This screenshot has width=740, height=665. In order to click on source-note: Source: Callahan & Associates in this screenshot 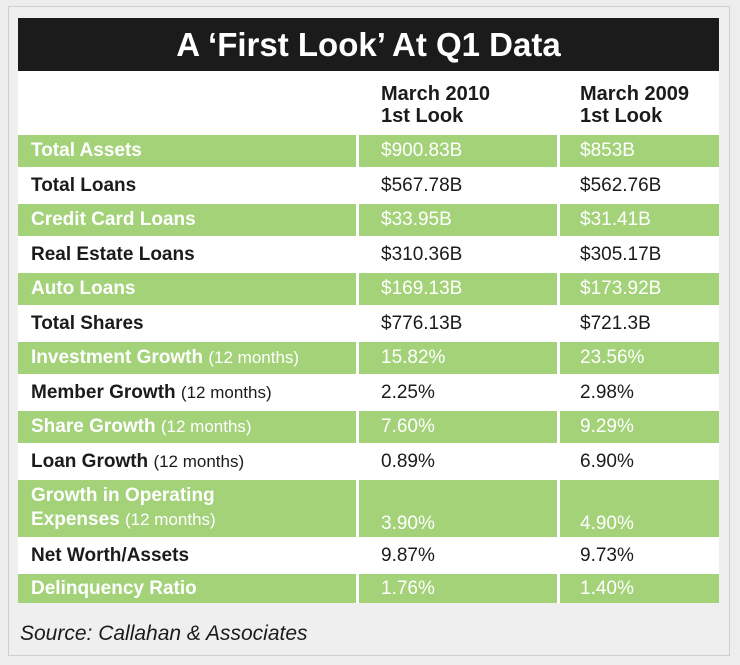, I will do `click(164, 633)`.